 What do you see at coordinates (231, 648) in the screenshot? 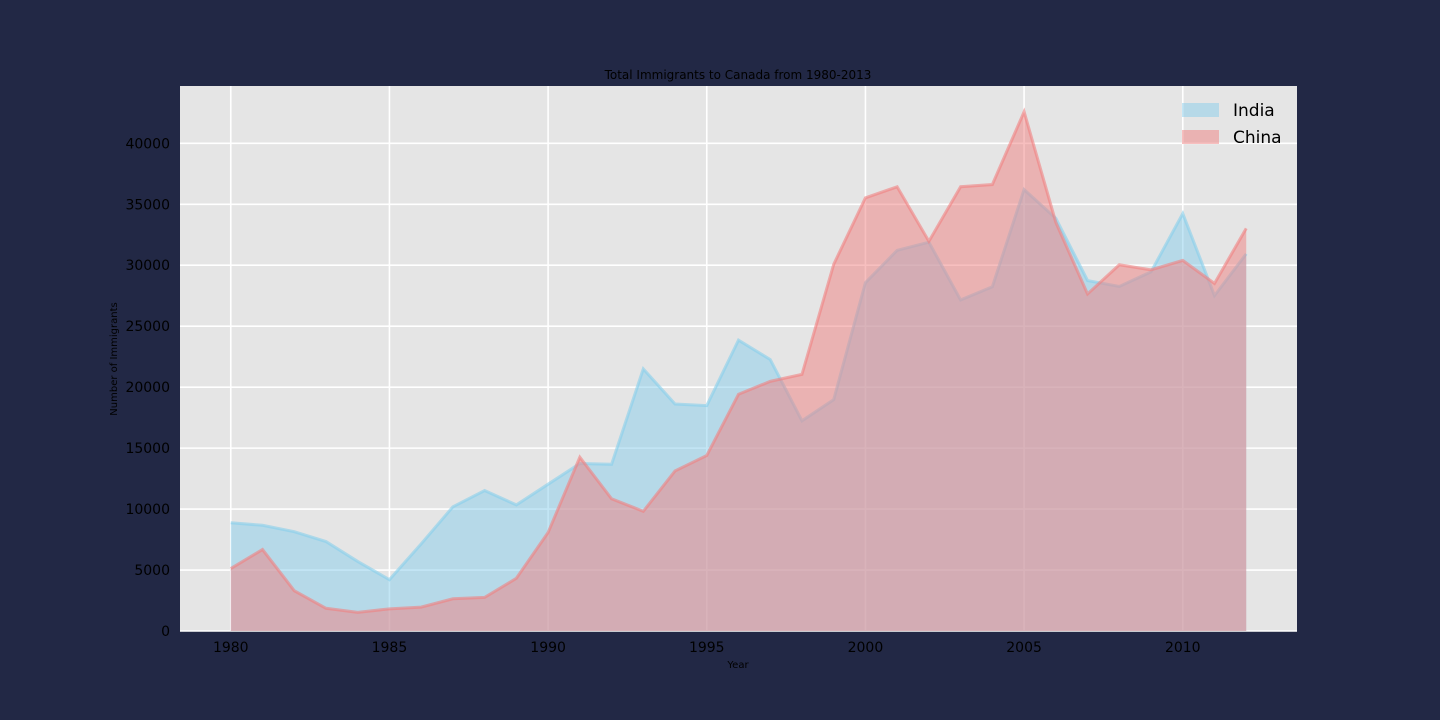
I see `x-tick-label: 1980` at bounding box center [231, 648].